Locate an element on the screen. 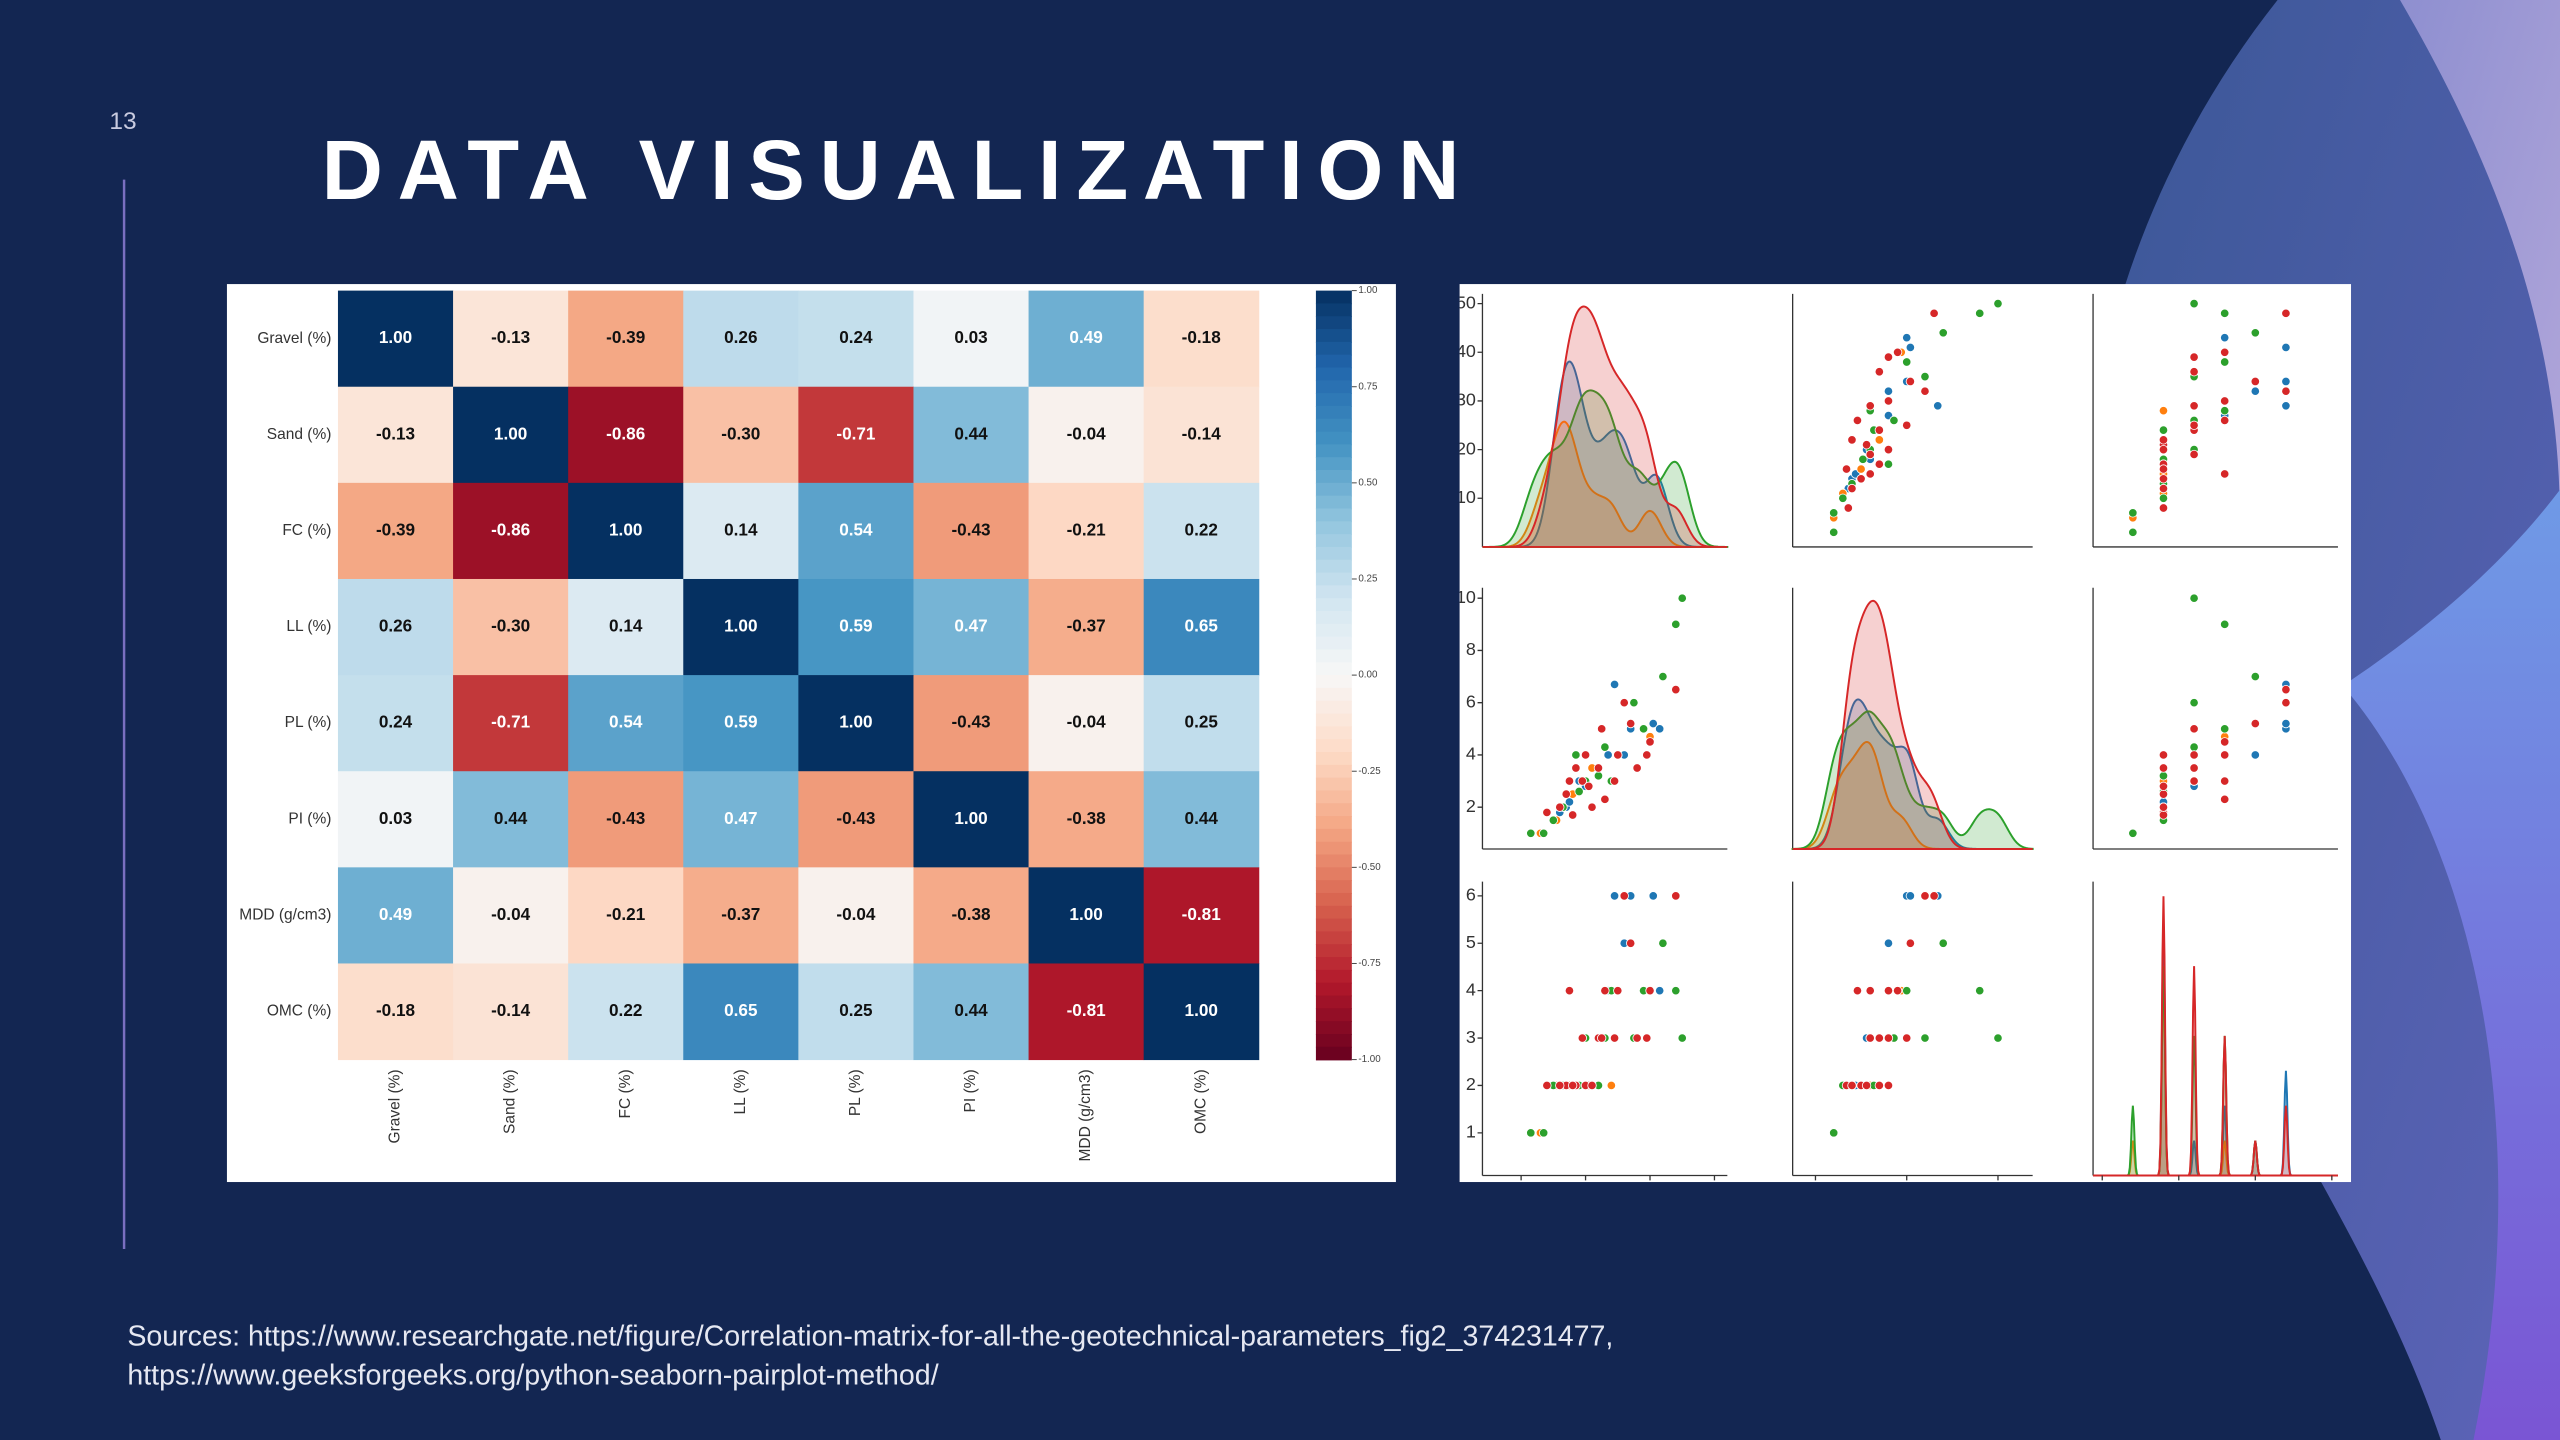 Image resolution: width=2560 pixels, height=1440 pixels. cell-label: -0.43 is located at coordinates (625, 818).